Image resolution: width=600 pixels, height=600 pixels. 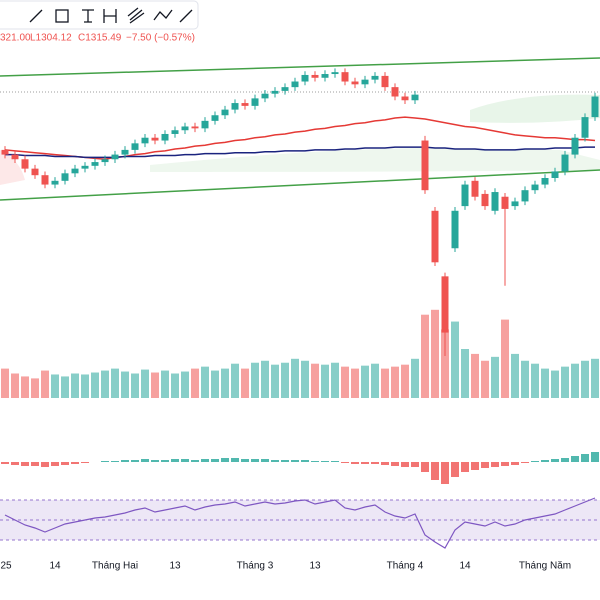 I want to click on tool-rect, so click(x=62, y=16).